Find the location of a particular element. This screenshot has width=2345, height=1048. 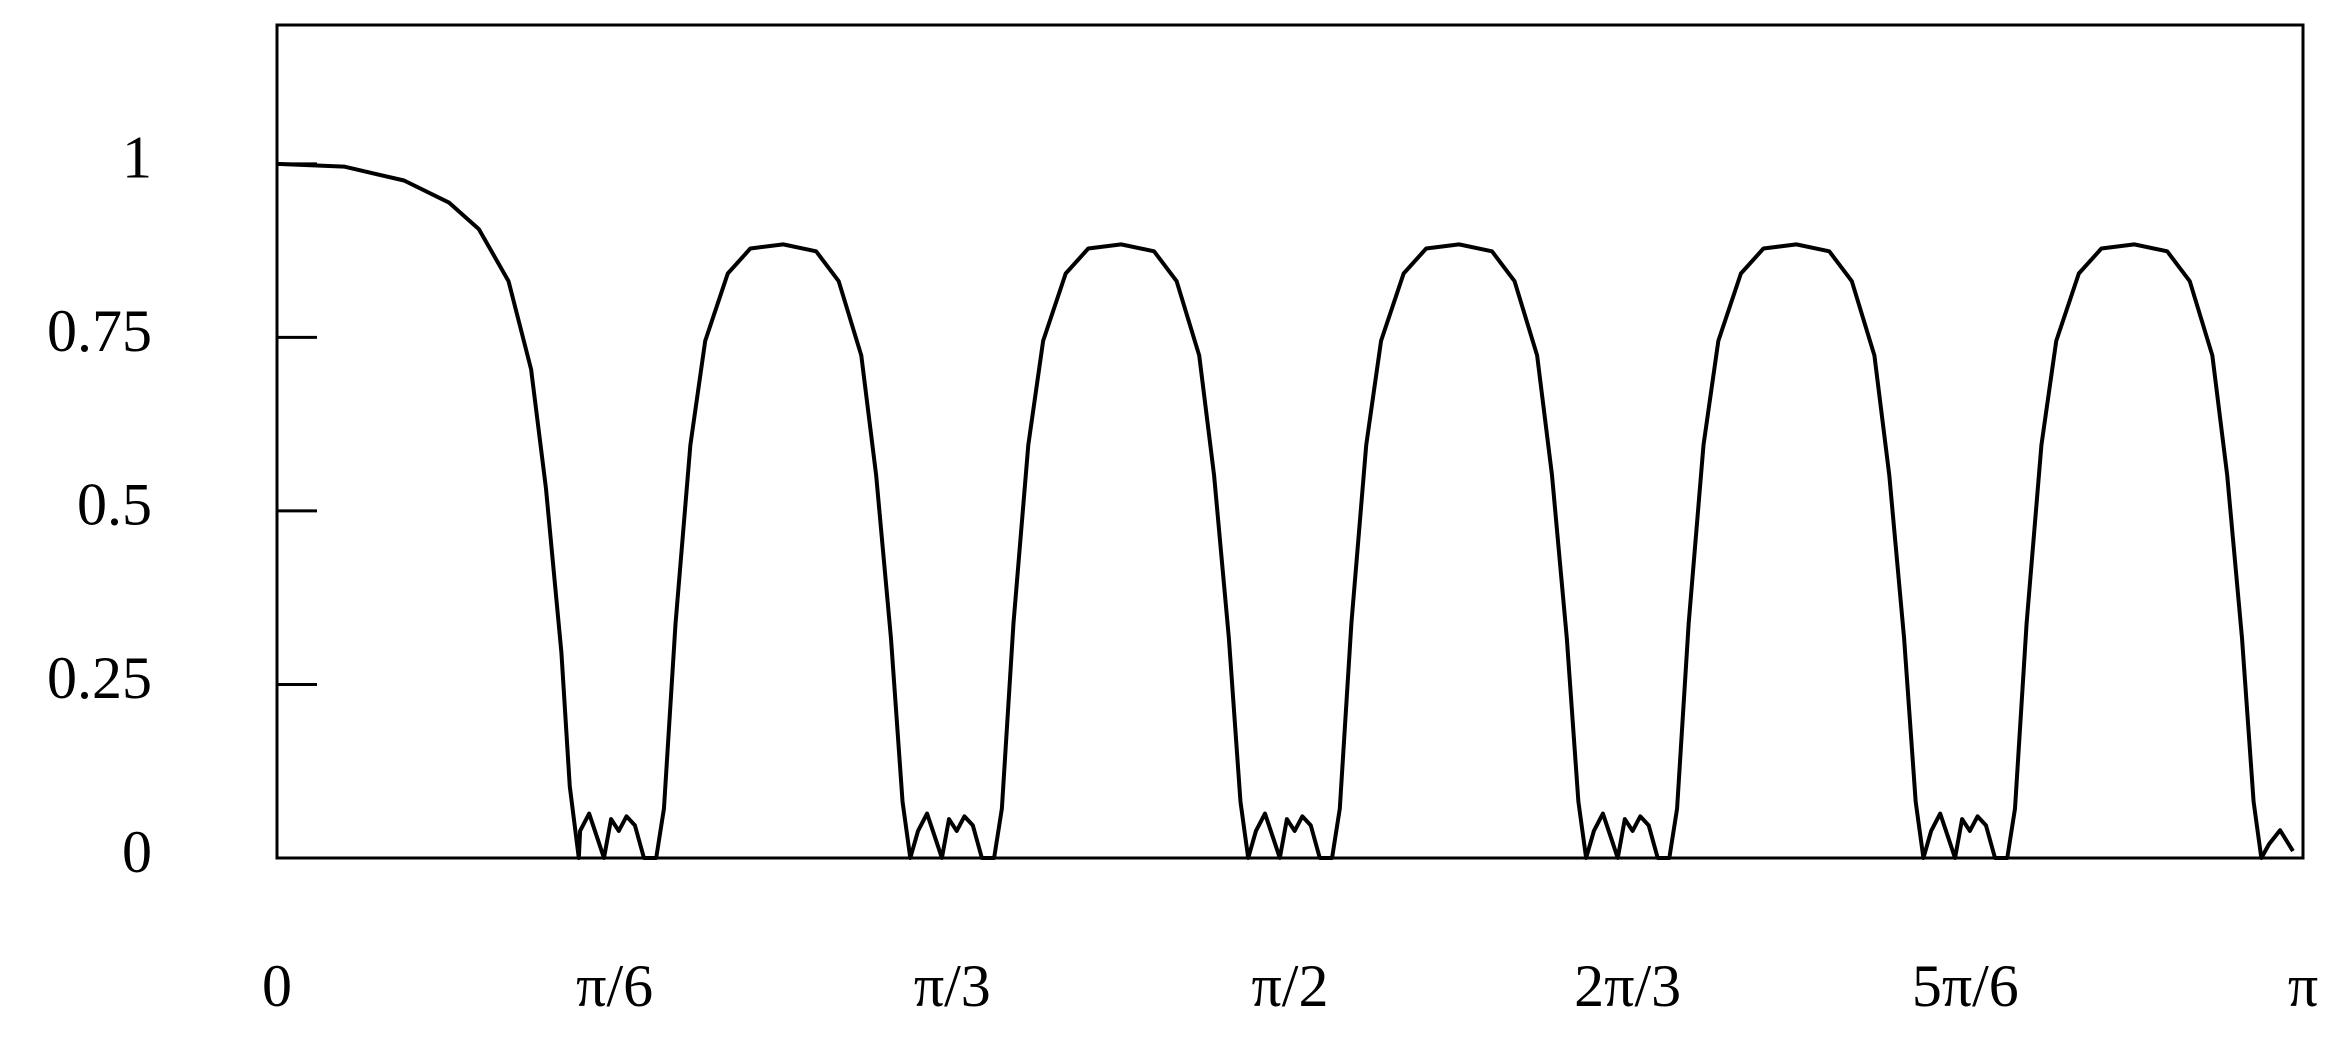

y-tick-label: 1 is located at coordinates (137, 158).